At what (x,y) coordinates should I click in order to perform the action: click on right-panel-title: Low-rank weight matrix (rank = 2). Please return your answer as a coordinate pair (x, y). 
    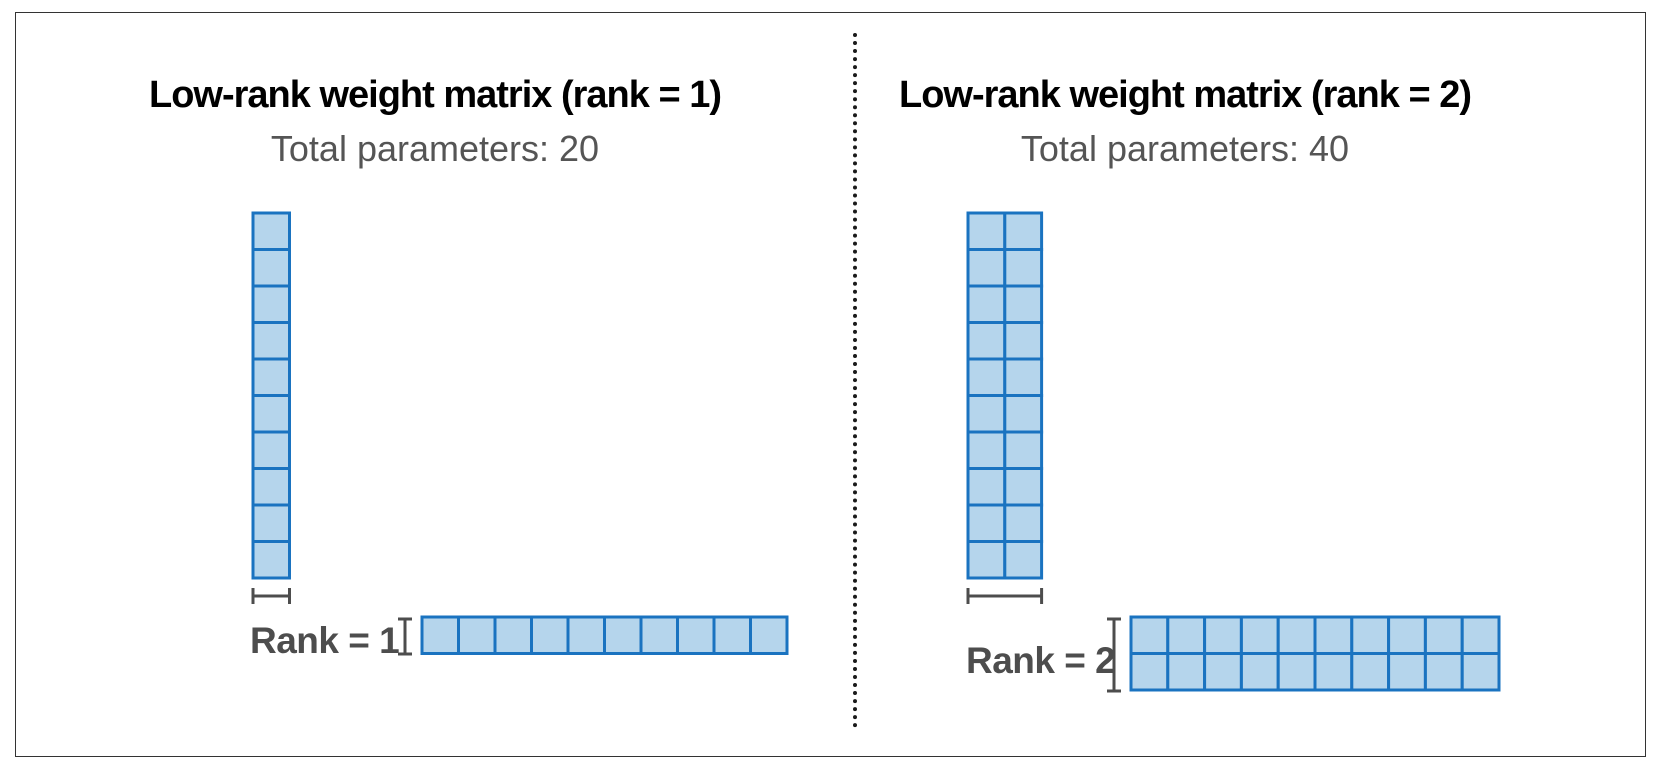
    Looking at the image, I should click on (1185, 95).